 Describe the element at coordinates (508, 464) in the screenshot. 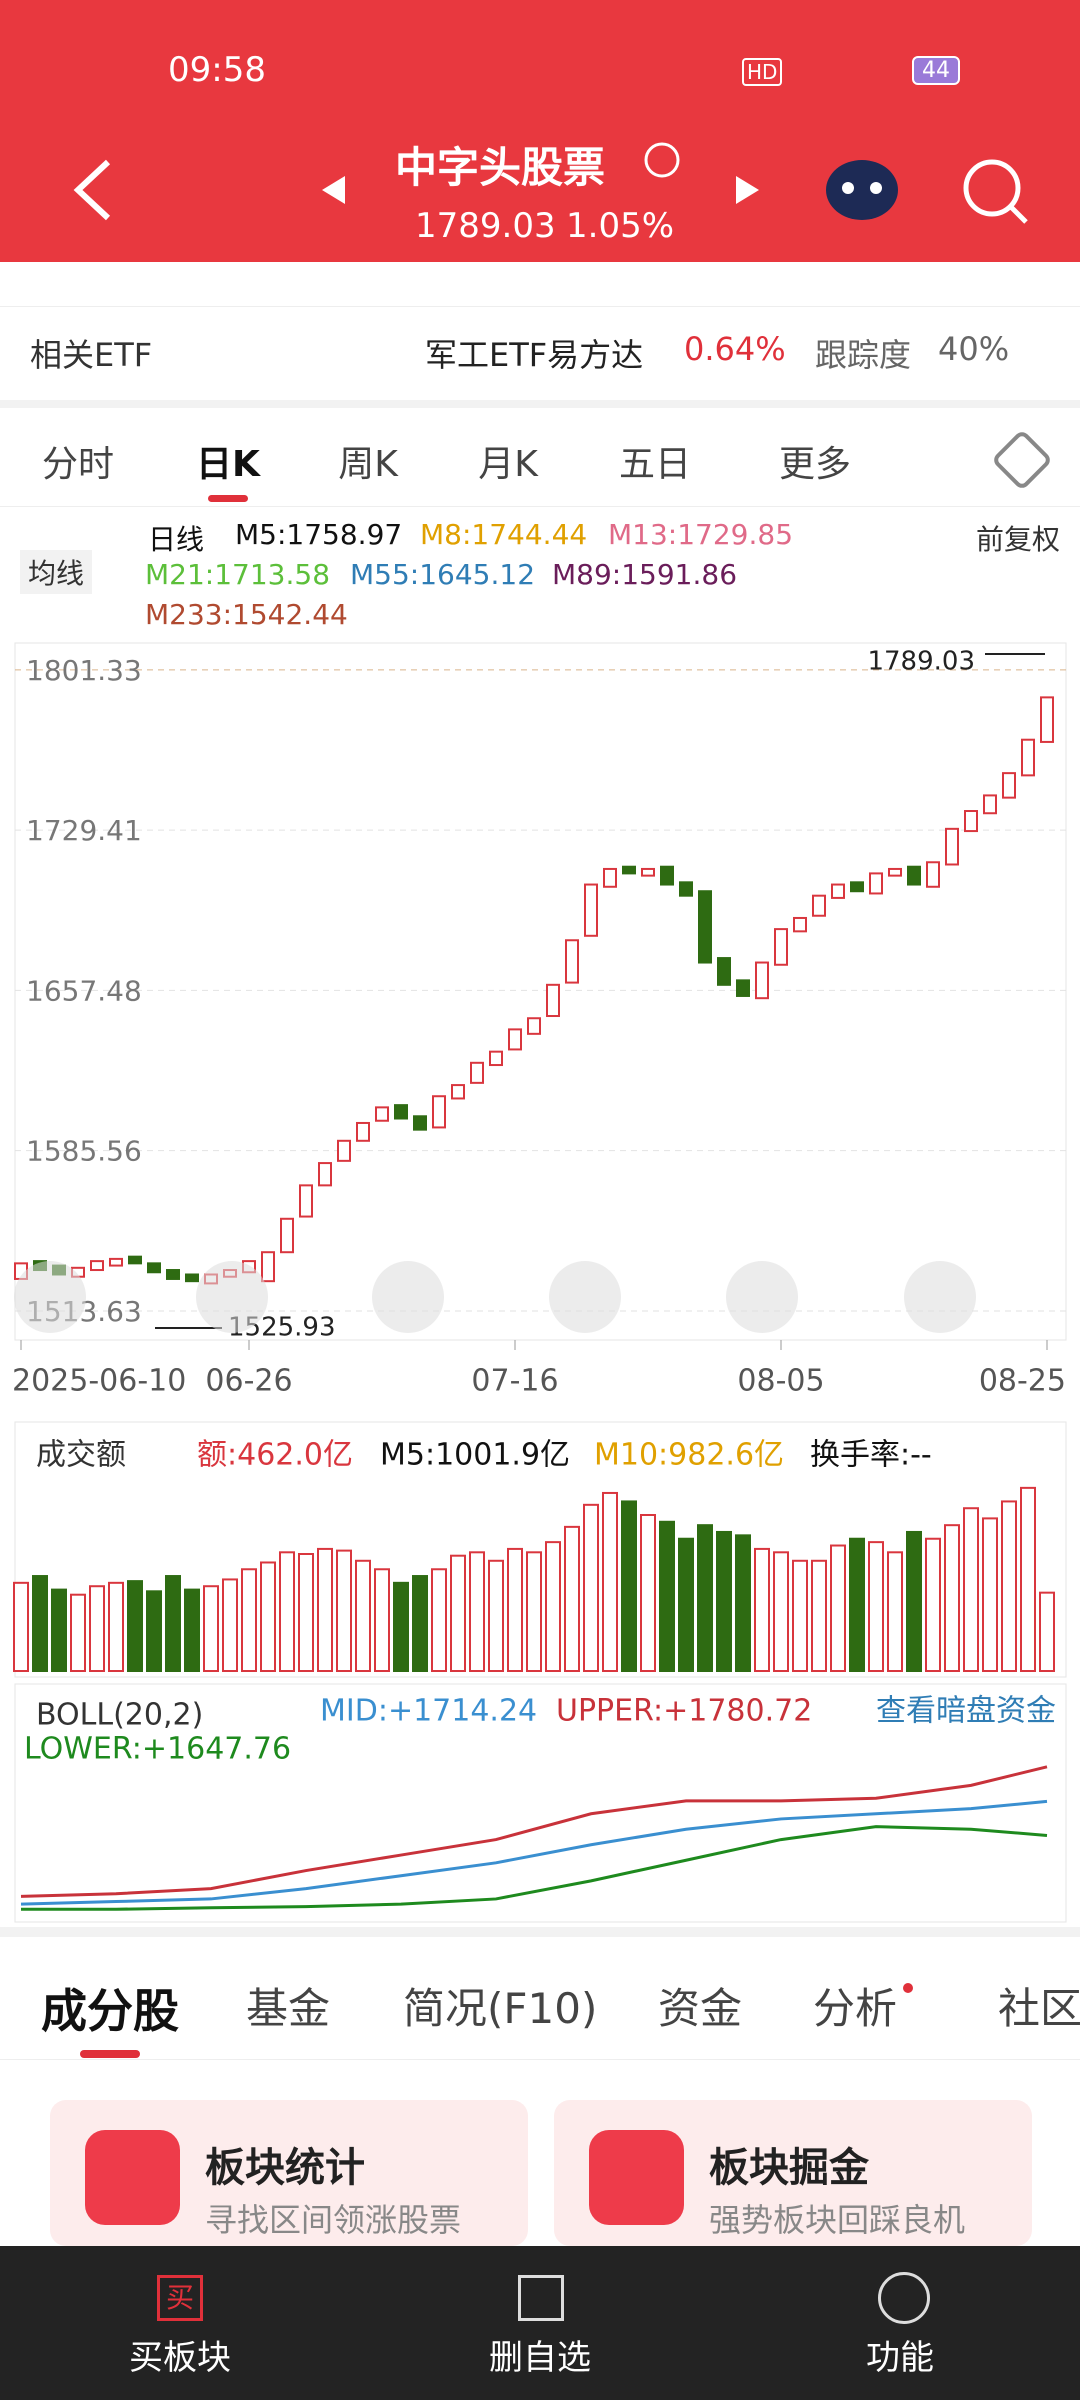

I see `tab: 月K` at that location.